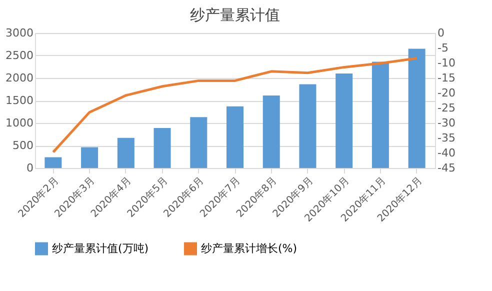 This screenshot has width=492, height=291. I want to click on y2-tick-label: -40, so click(447, 153).